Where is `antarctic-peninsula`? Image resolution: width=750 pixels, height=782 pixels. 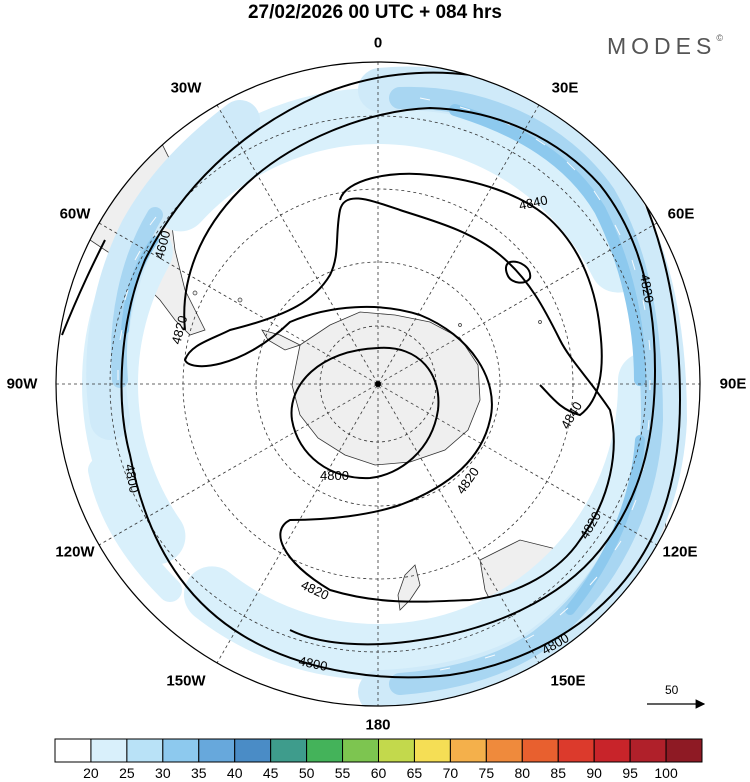 antarctic-peninsula is located at coordinates (281, 340).